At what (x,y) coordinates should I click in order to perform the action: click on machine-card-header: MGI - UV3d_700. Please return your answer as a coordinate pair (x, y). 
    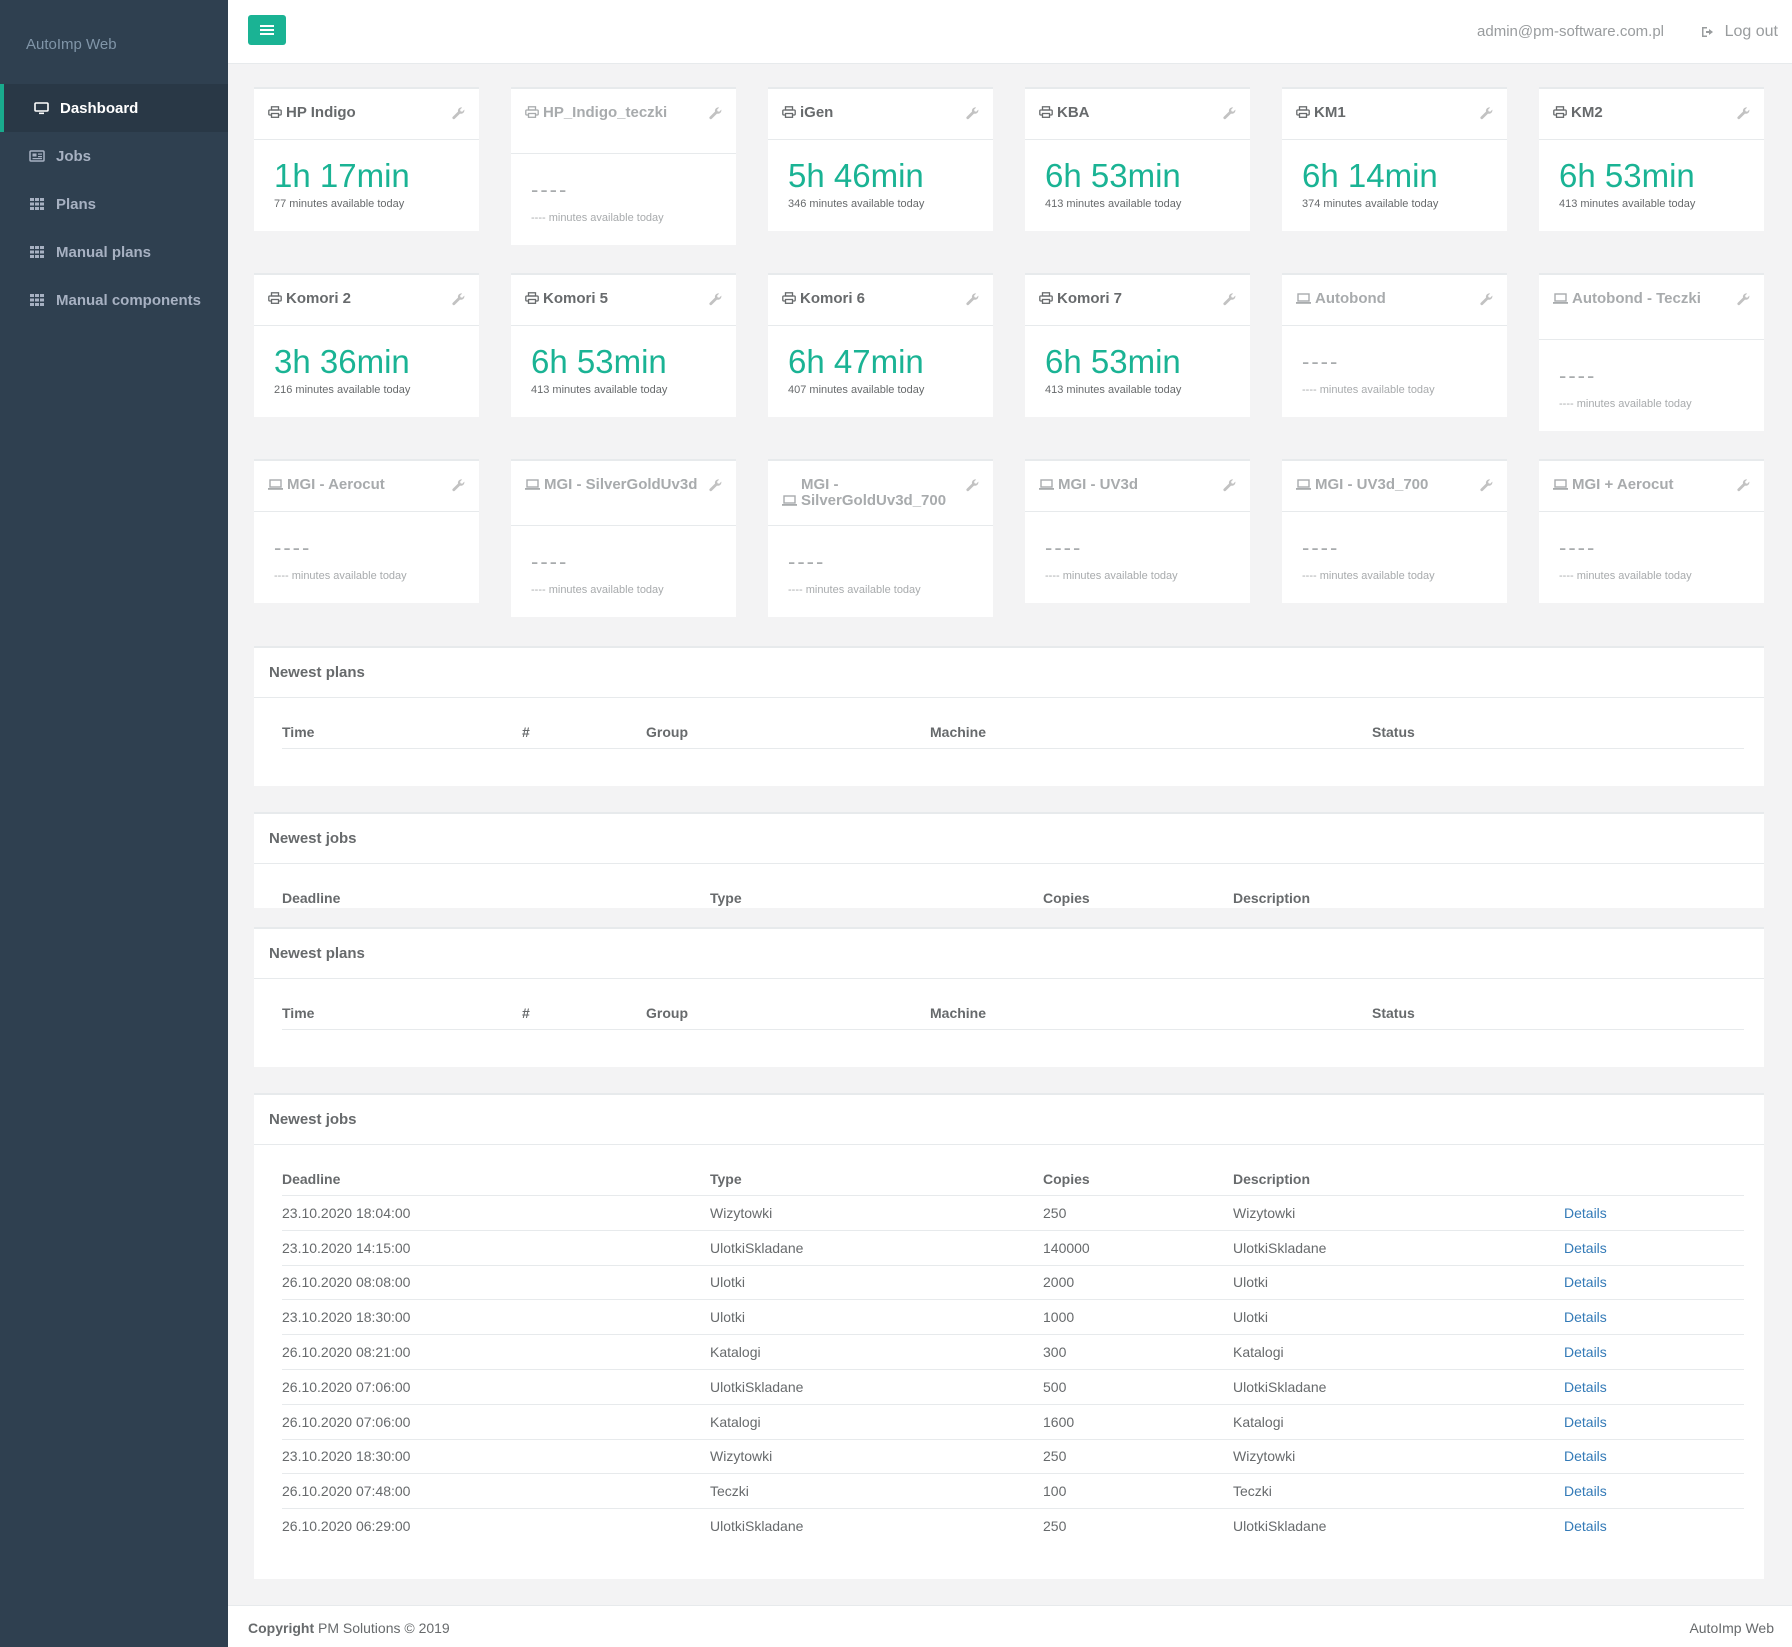
    Looking at the image, I should click on (1394, 486).